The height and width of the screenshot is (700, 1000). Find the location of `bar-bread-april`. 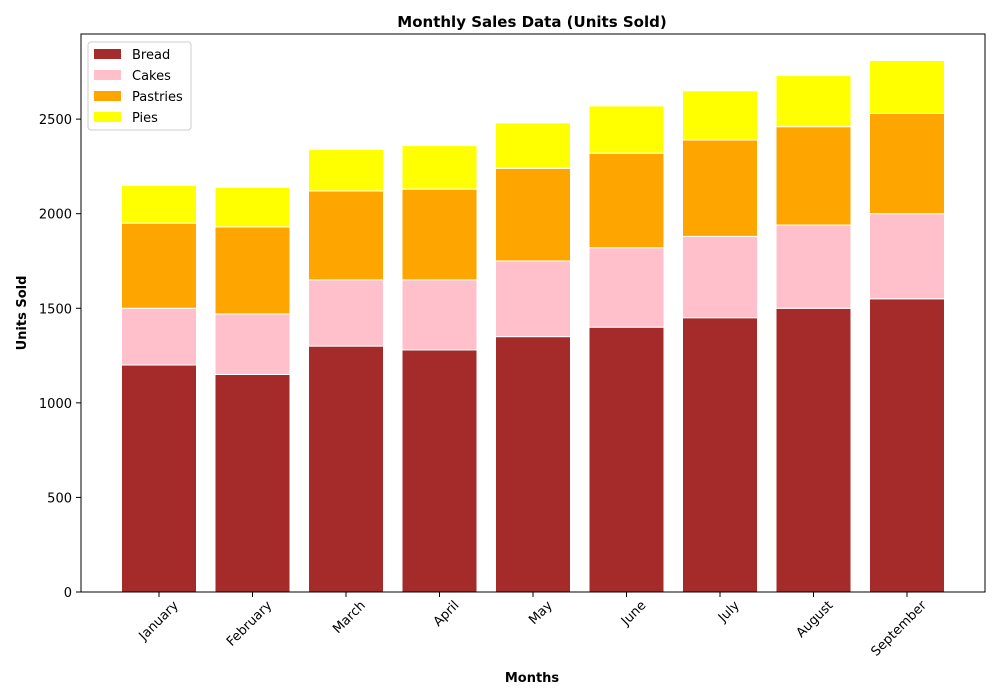

bar-bread-april is located at coordinates (439, 471).